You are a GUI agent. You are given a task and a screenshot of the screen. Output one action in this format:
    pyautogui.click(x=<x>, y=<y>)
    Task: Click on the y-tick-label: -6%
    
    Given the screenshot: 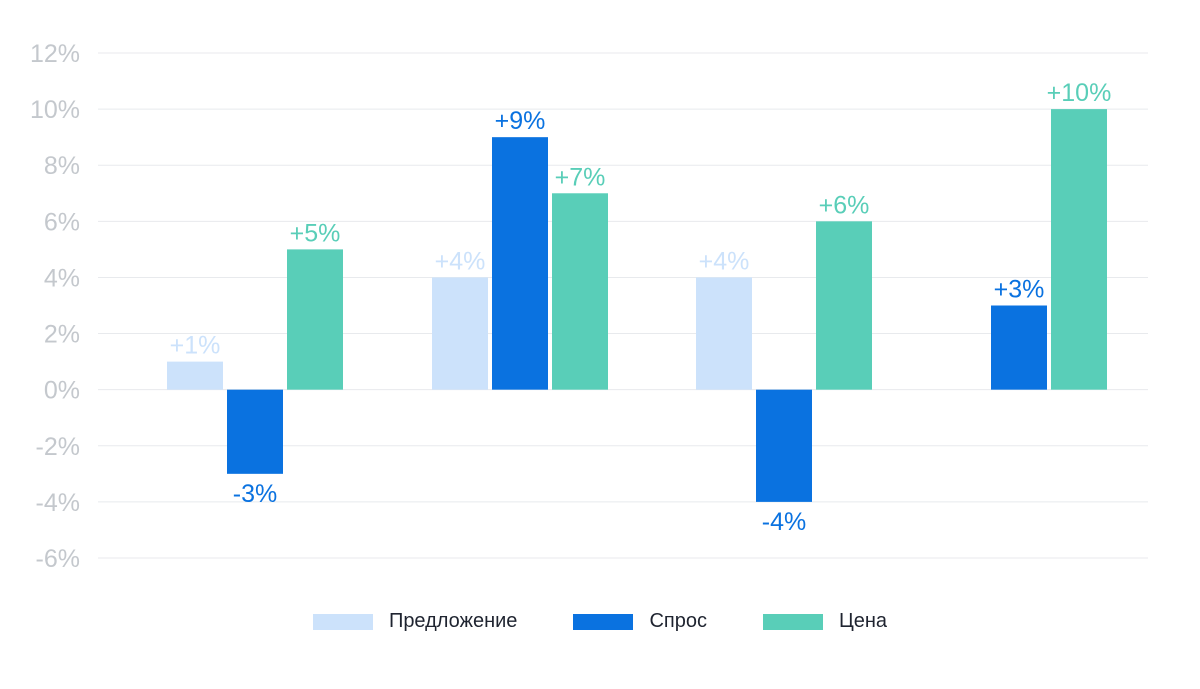 What is the action you would take?
    pyautogui.click(x=58, y=559)
    